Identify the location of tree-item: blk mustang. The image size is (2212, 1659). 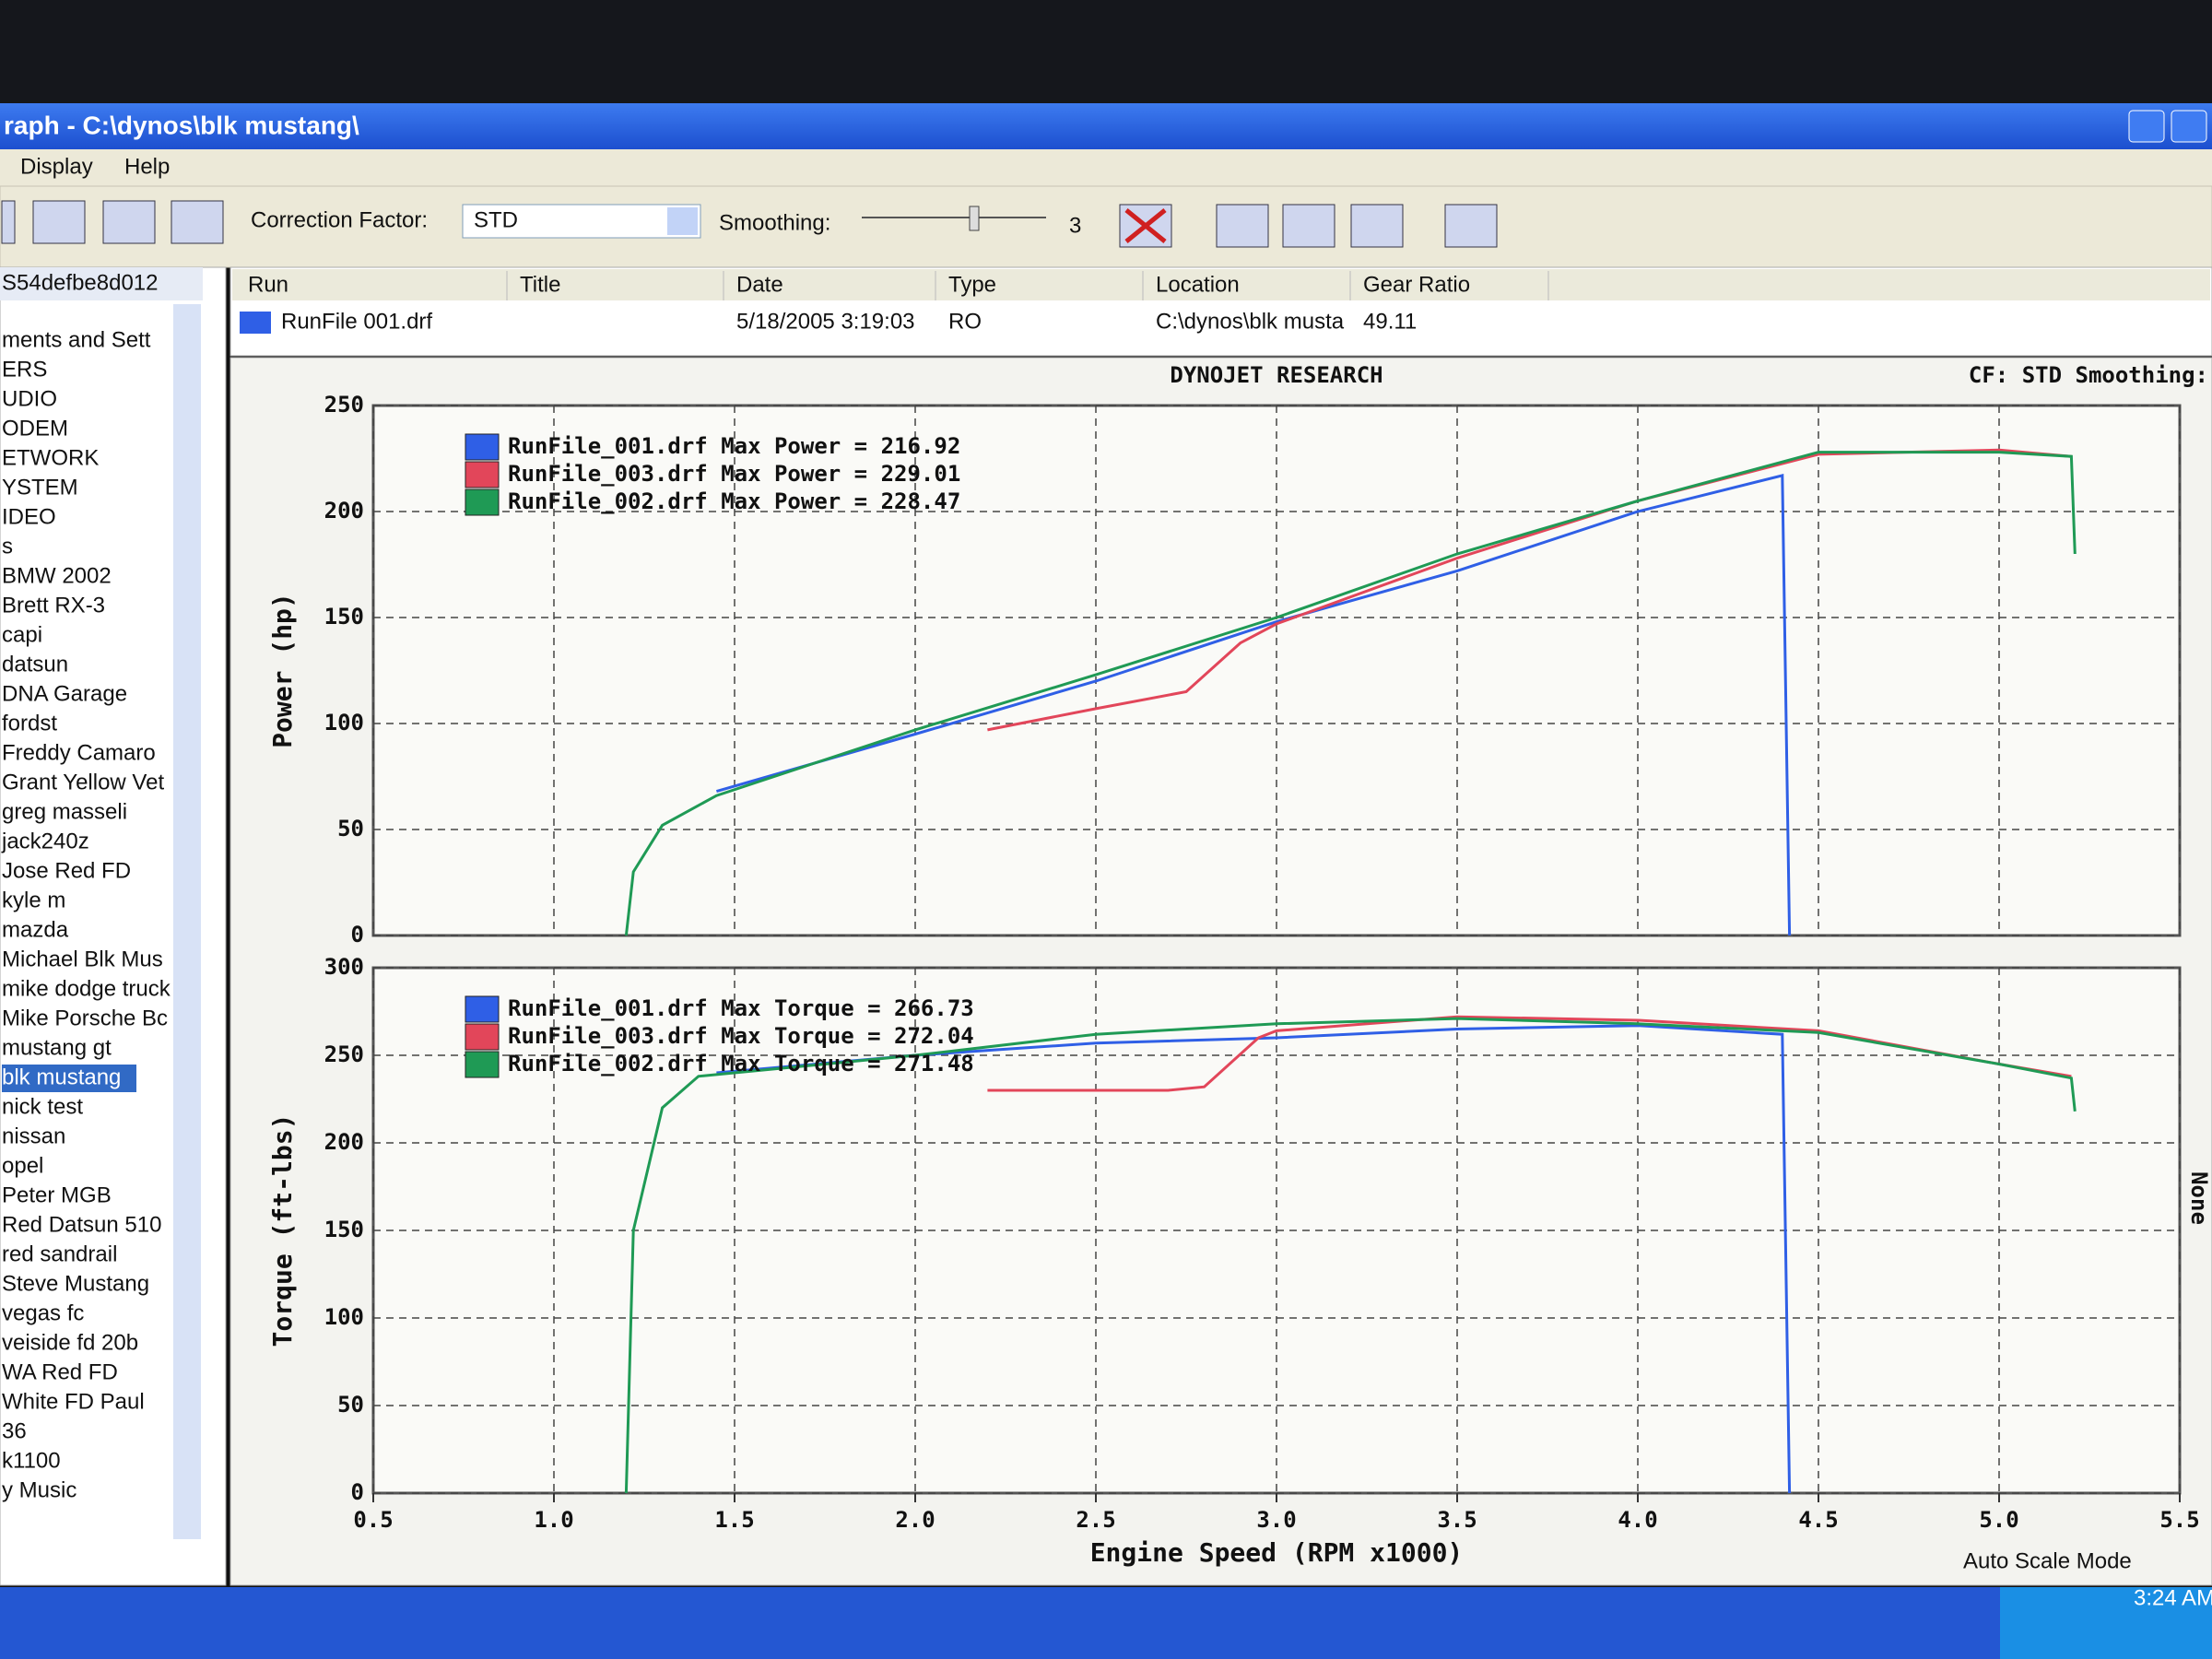
(61, 1077).